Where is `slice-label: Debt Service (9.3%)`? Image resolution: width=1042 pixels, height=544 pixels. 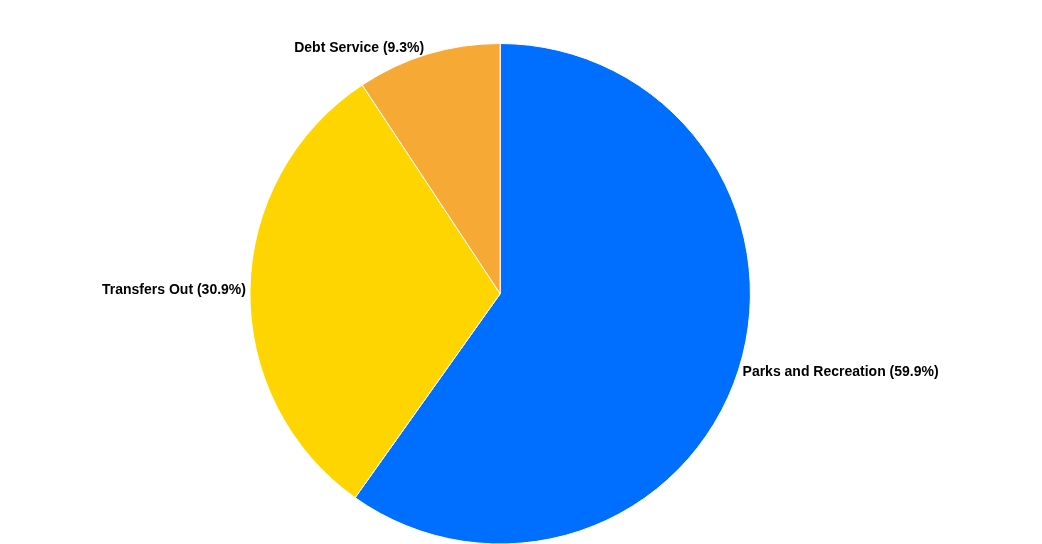 slice-label: Debt Service (9.3%) is located at coordinates (359, 46).